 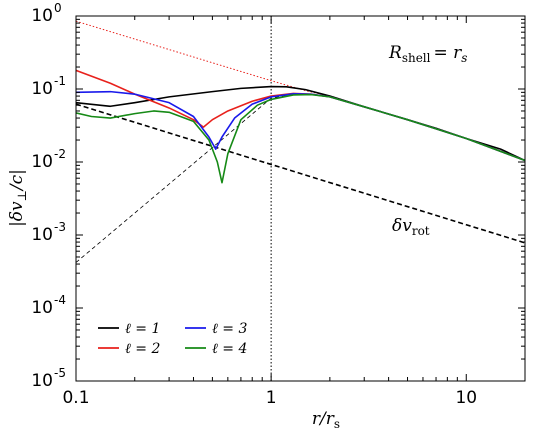 I want to click on legend-item-l3: ℓ = 3, so click(x=216, y=329).